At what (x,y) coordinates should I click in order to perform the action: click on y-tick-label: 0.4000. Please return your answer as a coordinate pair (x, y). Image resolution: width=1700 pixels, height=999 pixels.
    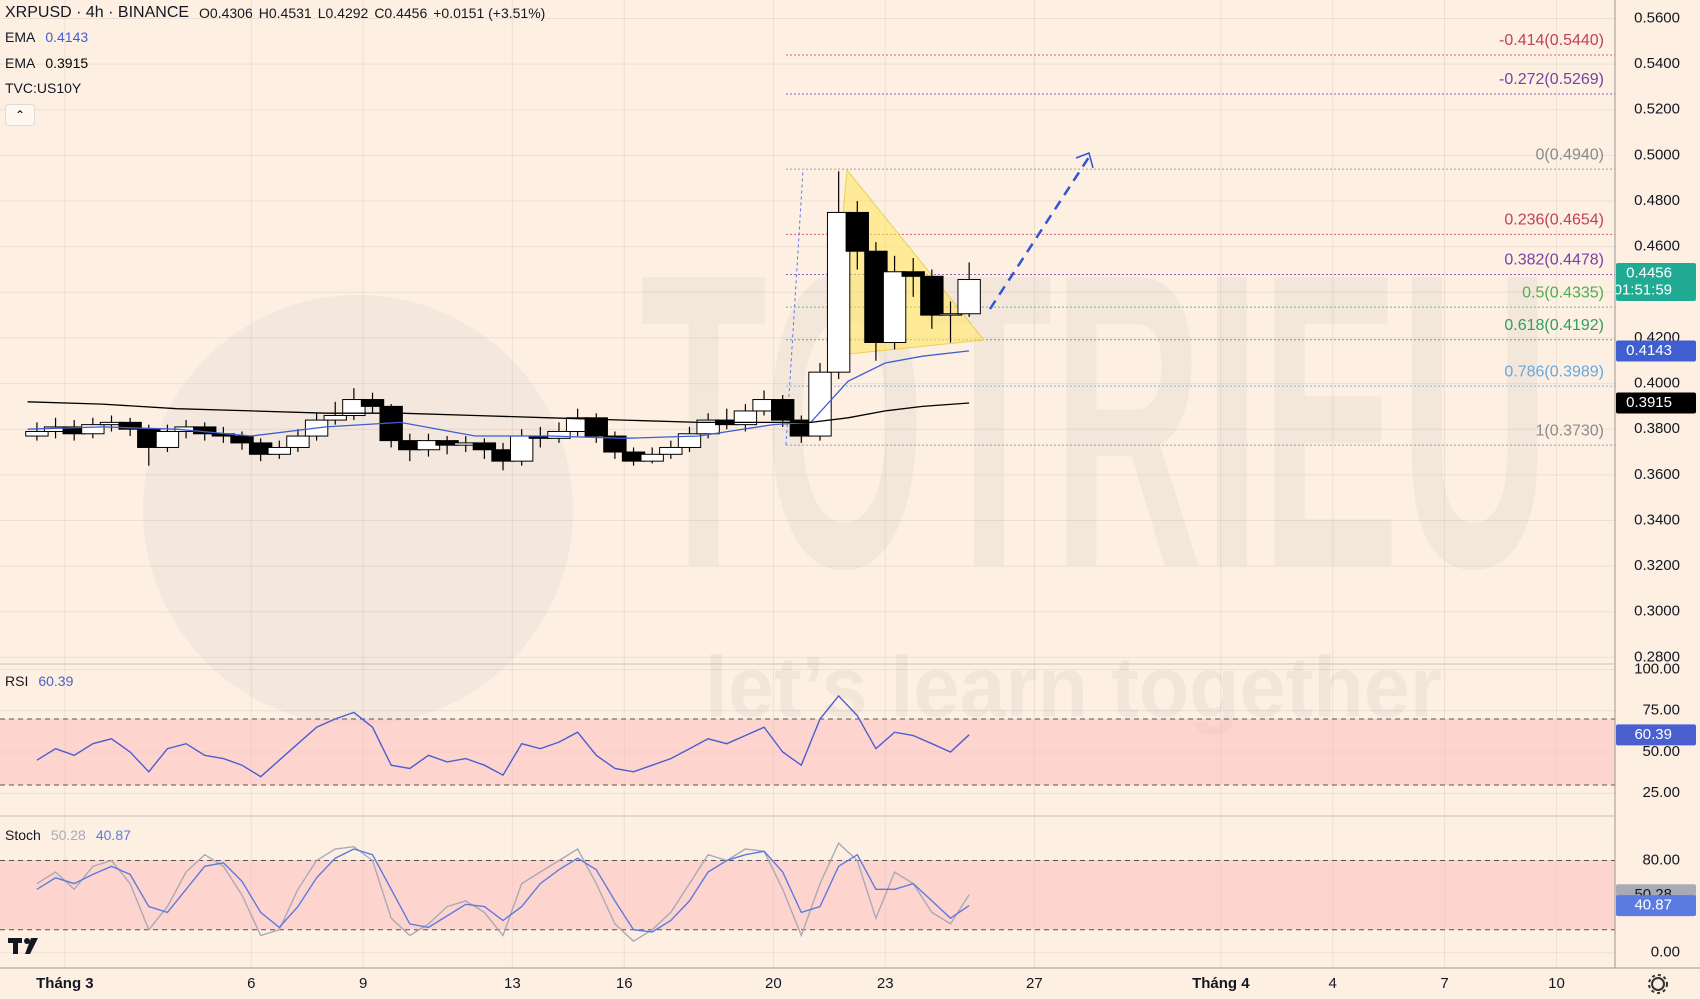
    Looking at the image, I should click on (1657, 383).